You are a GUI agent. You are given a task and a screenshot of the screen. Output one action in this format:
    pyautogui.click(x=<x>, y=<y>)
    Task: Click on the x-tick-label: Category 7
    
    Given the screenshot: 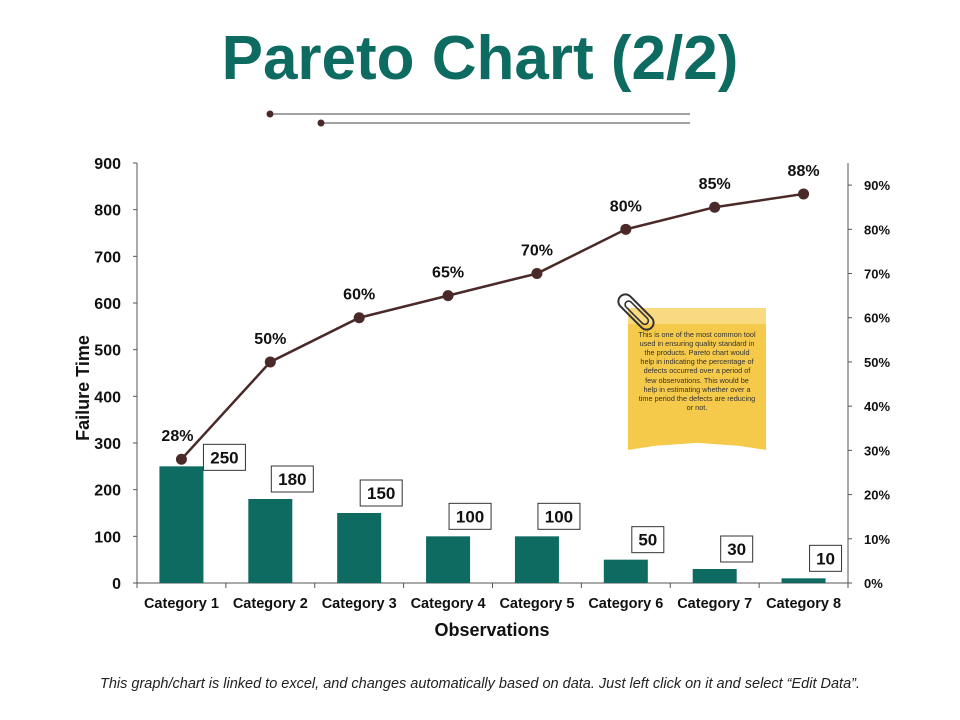 What is the action you would take?
    pyautogui.click(x=714, y=604)
    